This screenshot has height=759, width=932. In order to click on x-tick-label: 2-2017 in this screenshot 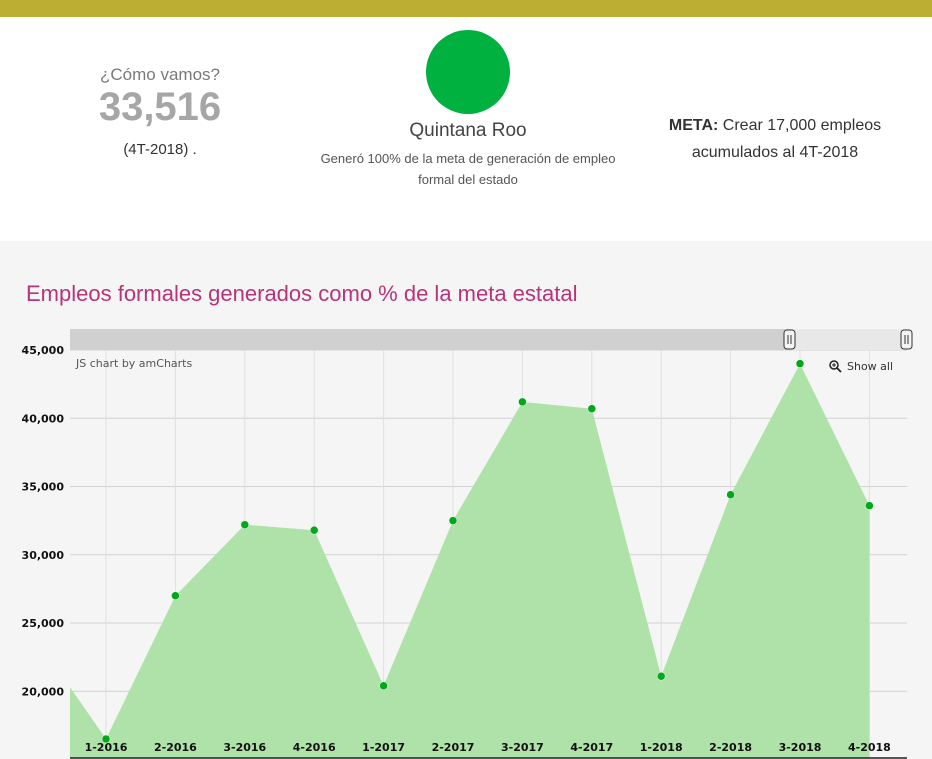, I will do `click(453, 747)`.